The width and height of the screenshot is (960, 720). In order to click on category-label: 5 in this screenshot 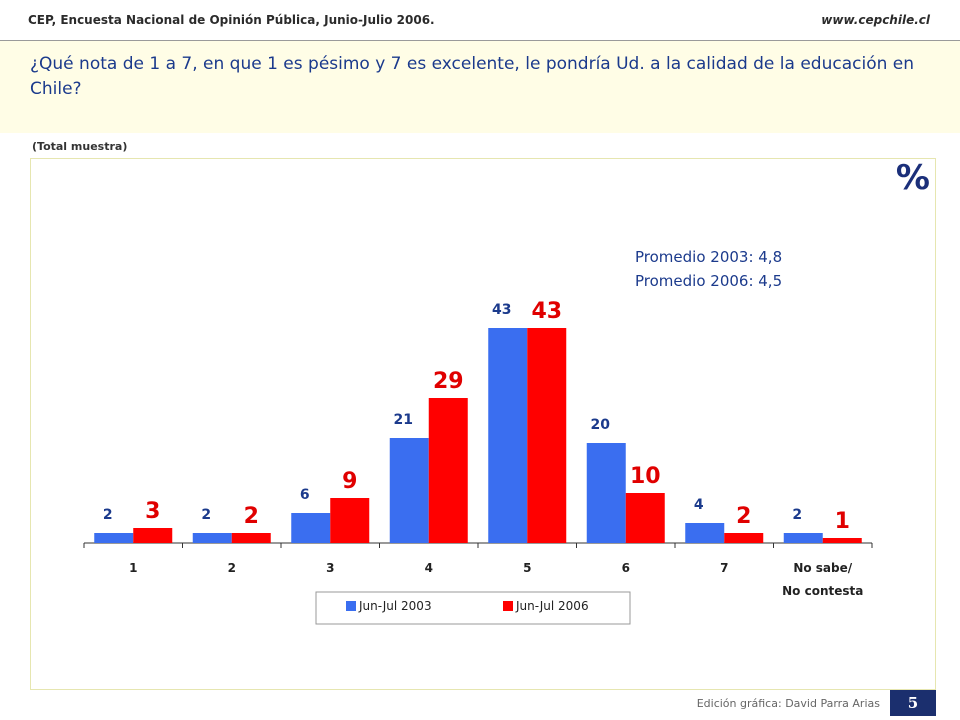, I will do `click(527, 568)`.